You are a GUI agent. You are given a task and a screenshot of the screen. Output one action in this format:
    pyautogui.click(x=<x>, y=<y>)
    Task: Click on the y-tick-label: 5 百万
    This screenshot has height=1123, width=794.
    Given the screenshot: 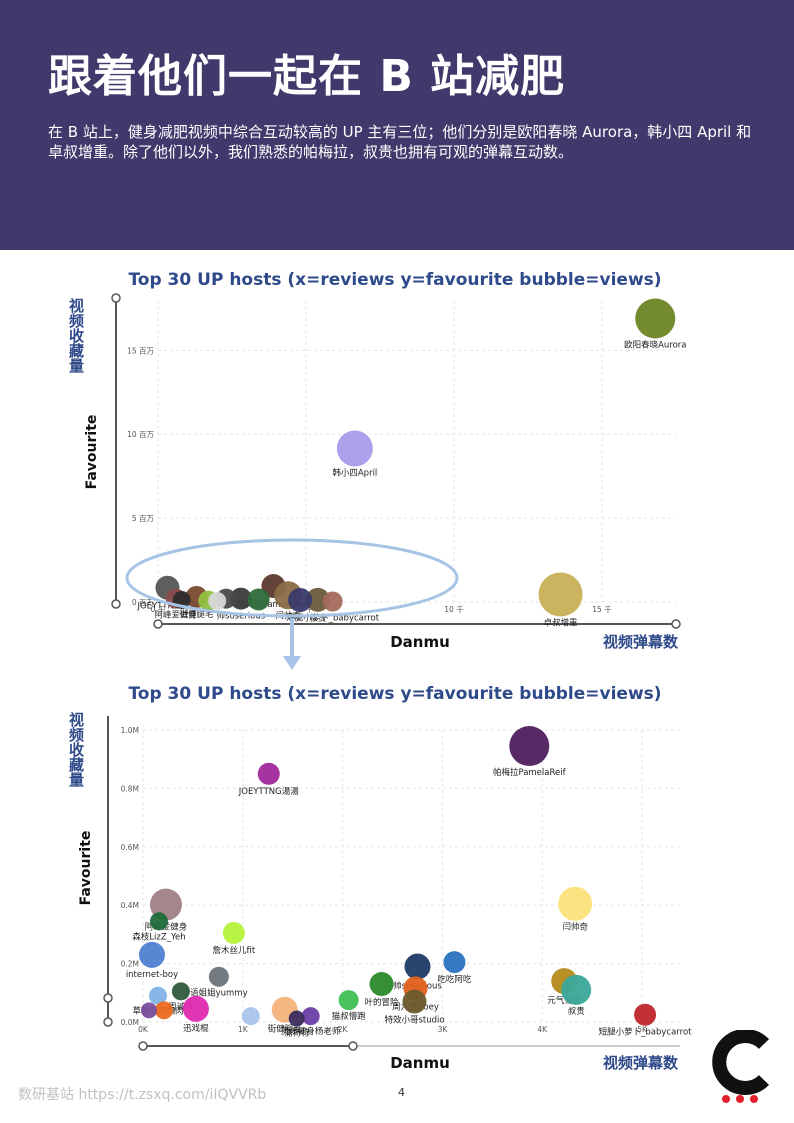 What is the action you would take?
    pyautogui.click(x=143, y=518)
    